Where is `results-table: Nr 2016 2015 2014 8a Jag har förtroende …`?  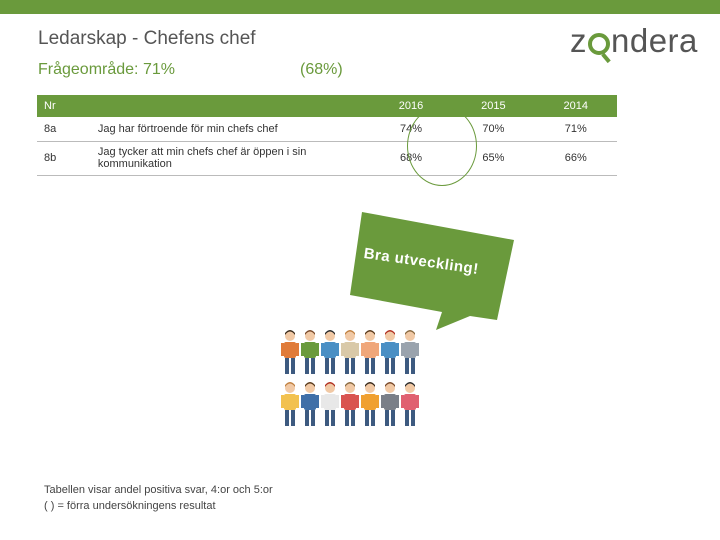 results-table: Nr 2016 2015 2014 8a Jag har förtroende … is located at coordinates (327, 135).